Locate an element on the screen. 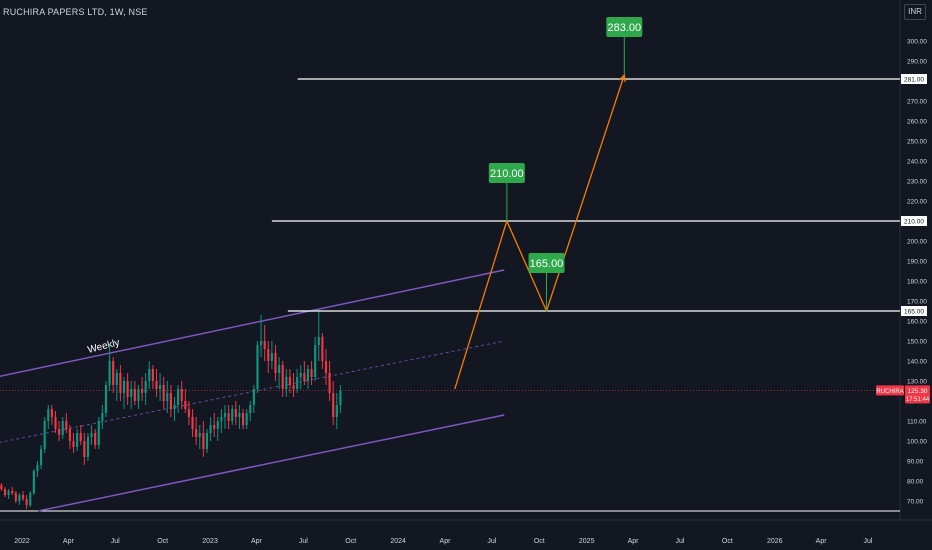  currency-button: INR is located at coordinates (915, 12).